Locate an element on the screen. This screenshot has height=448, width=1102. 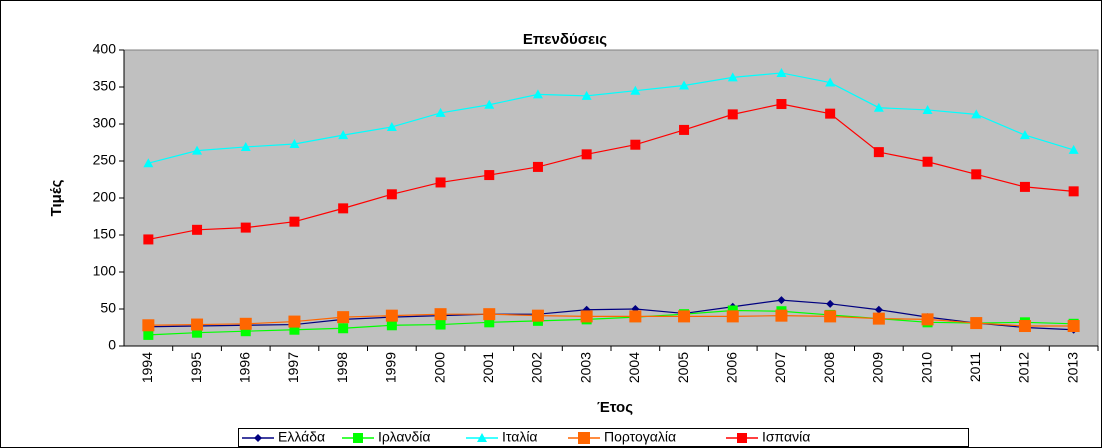
x-tick-label: 2003 is located at coordinates (585, 367).